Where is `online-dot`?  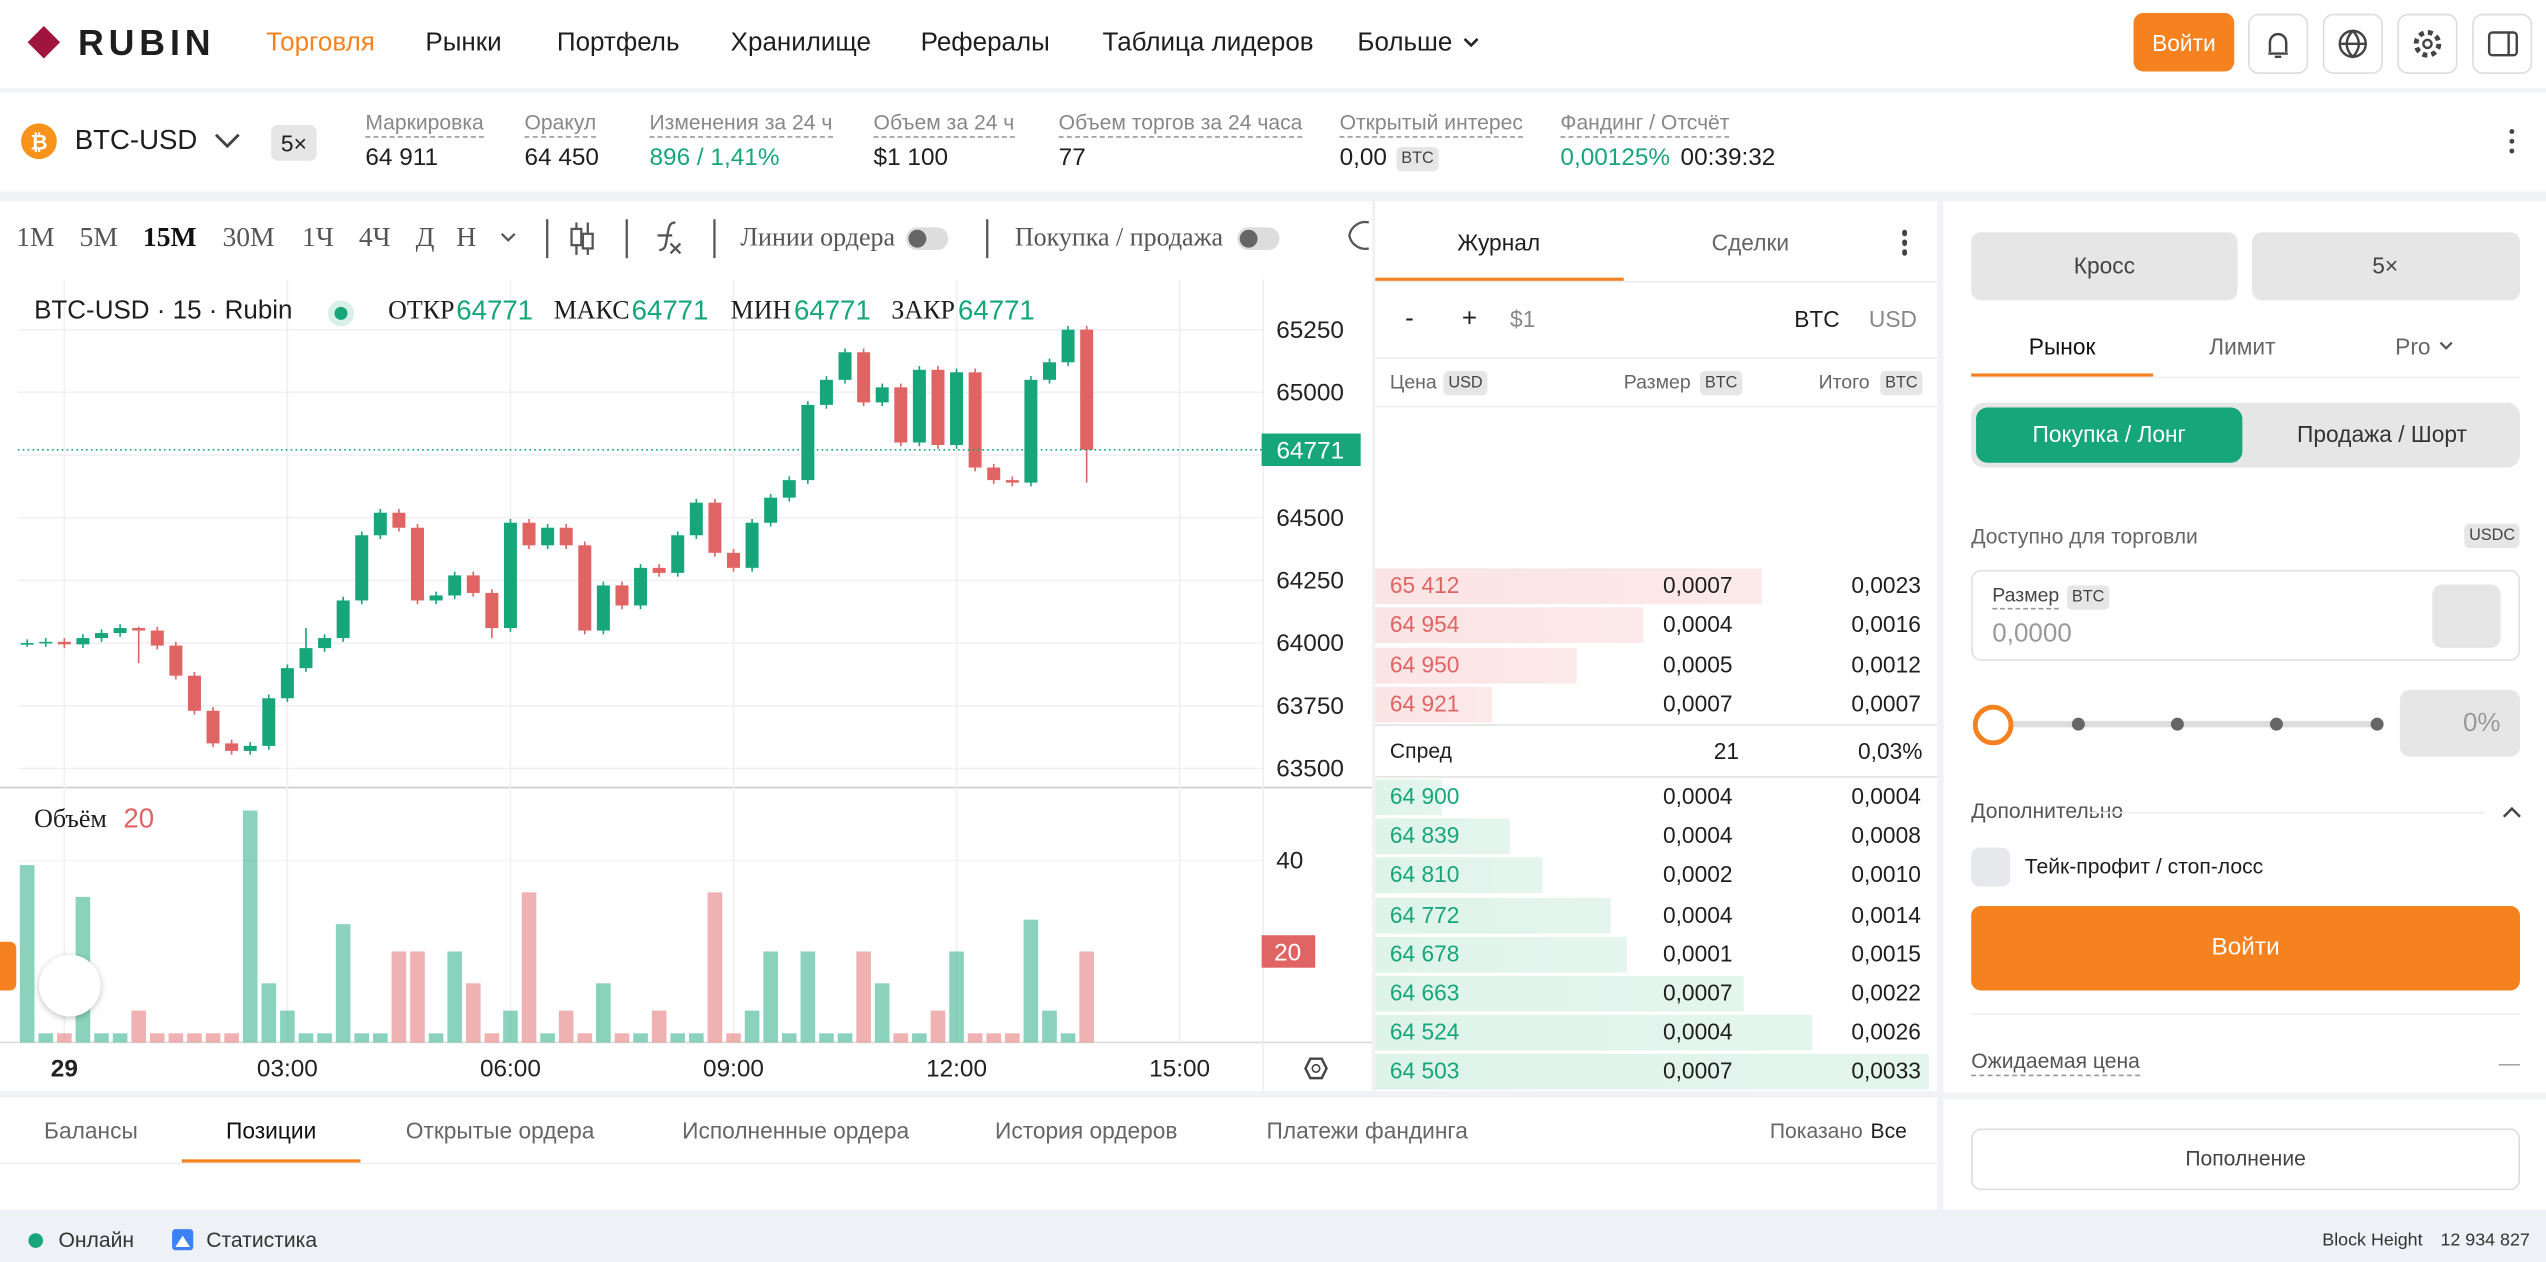 online-dot is located at coordinates (36, 1240).